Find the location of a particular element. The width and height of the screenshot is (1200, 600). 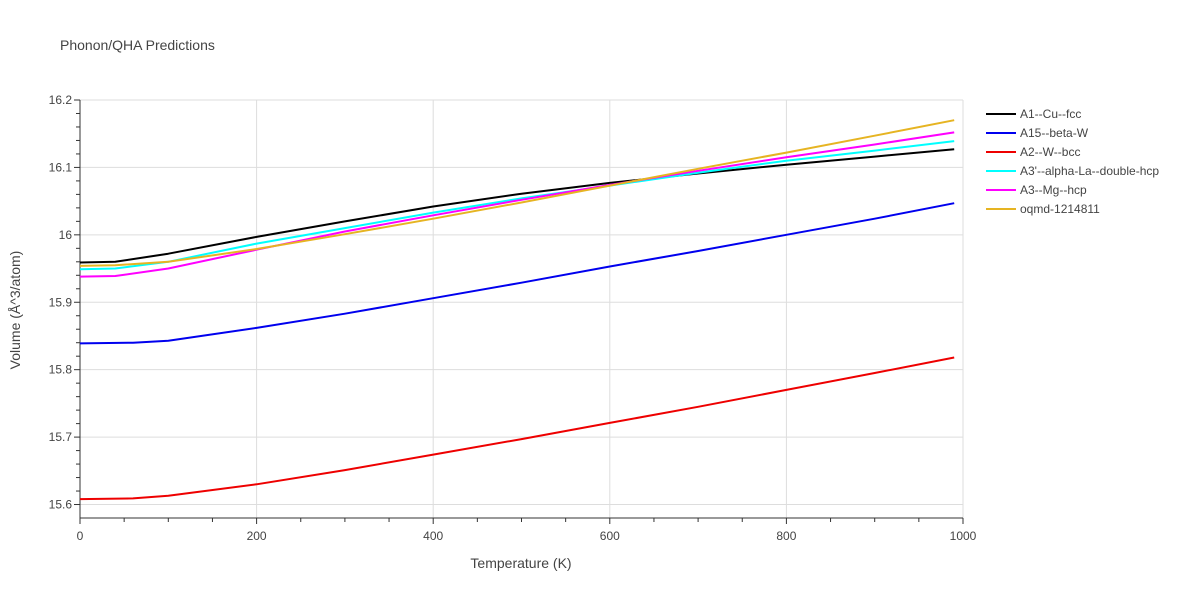

legend-label: A3'--alpha-La--double-hcp is located at coordinates (1089, 171).